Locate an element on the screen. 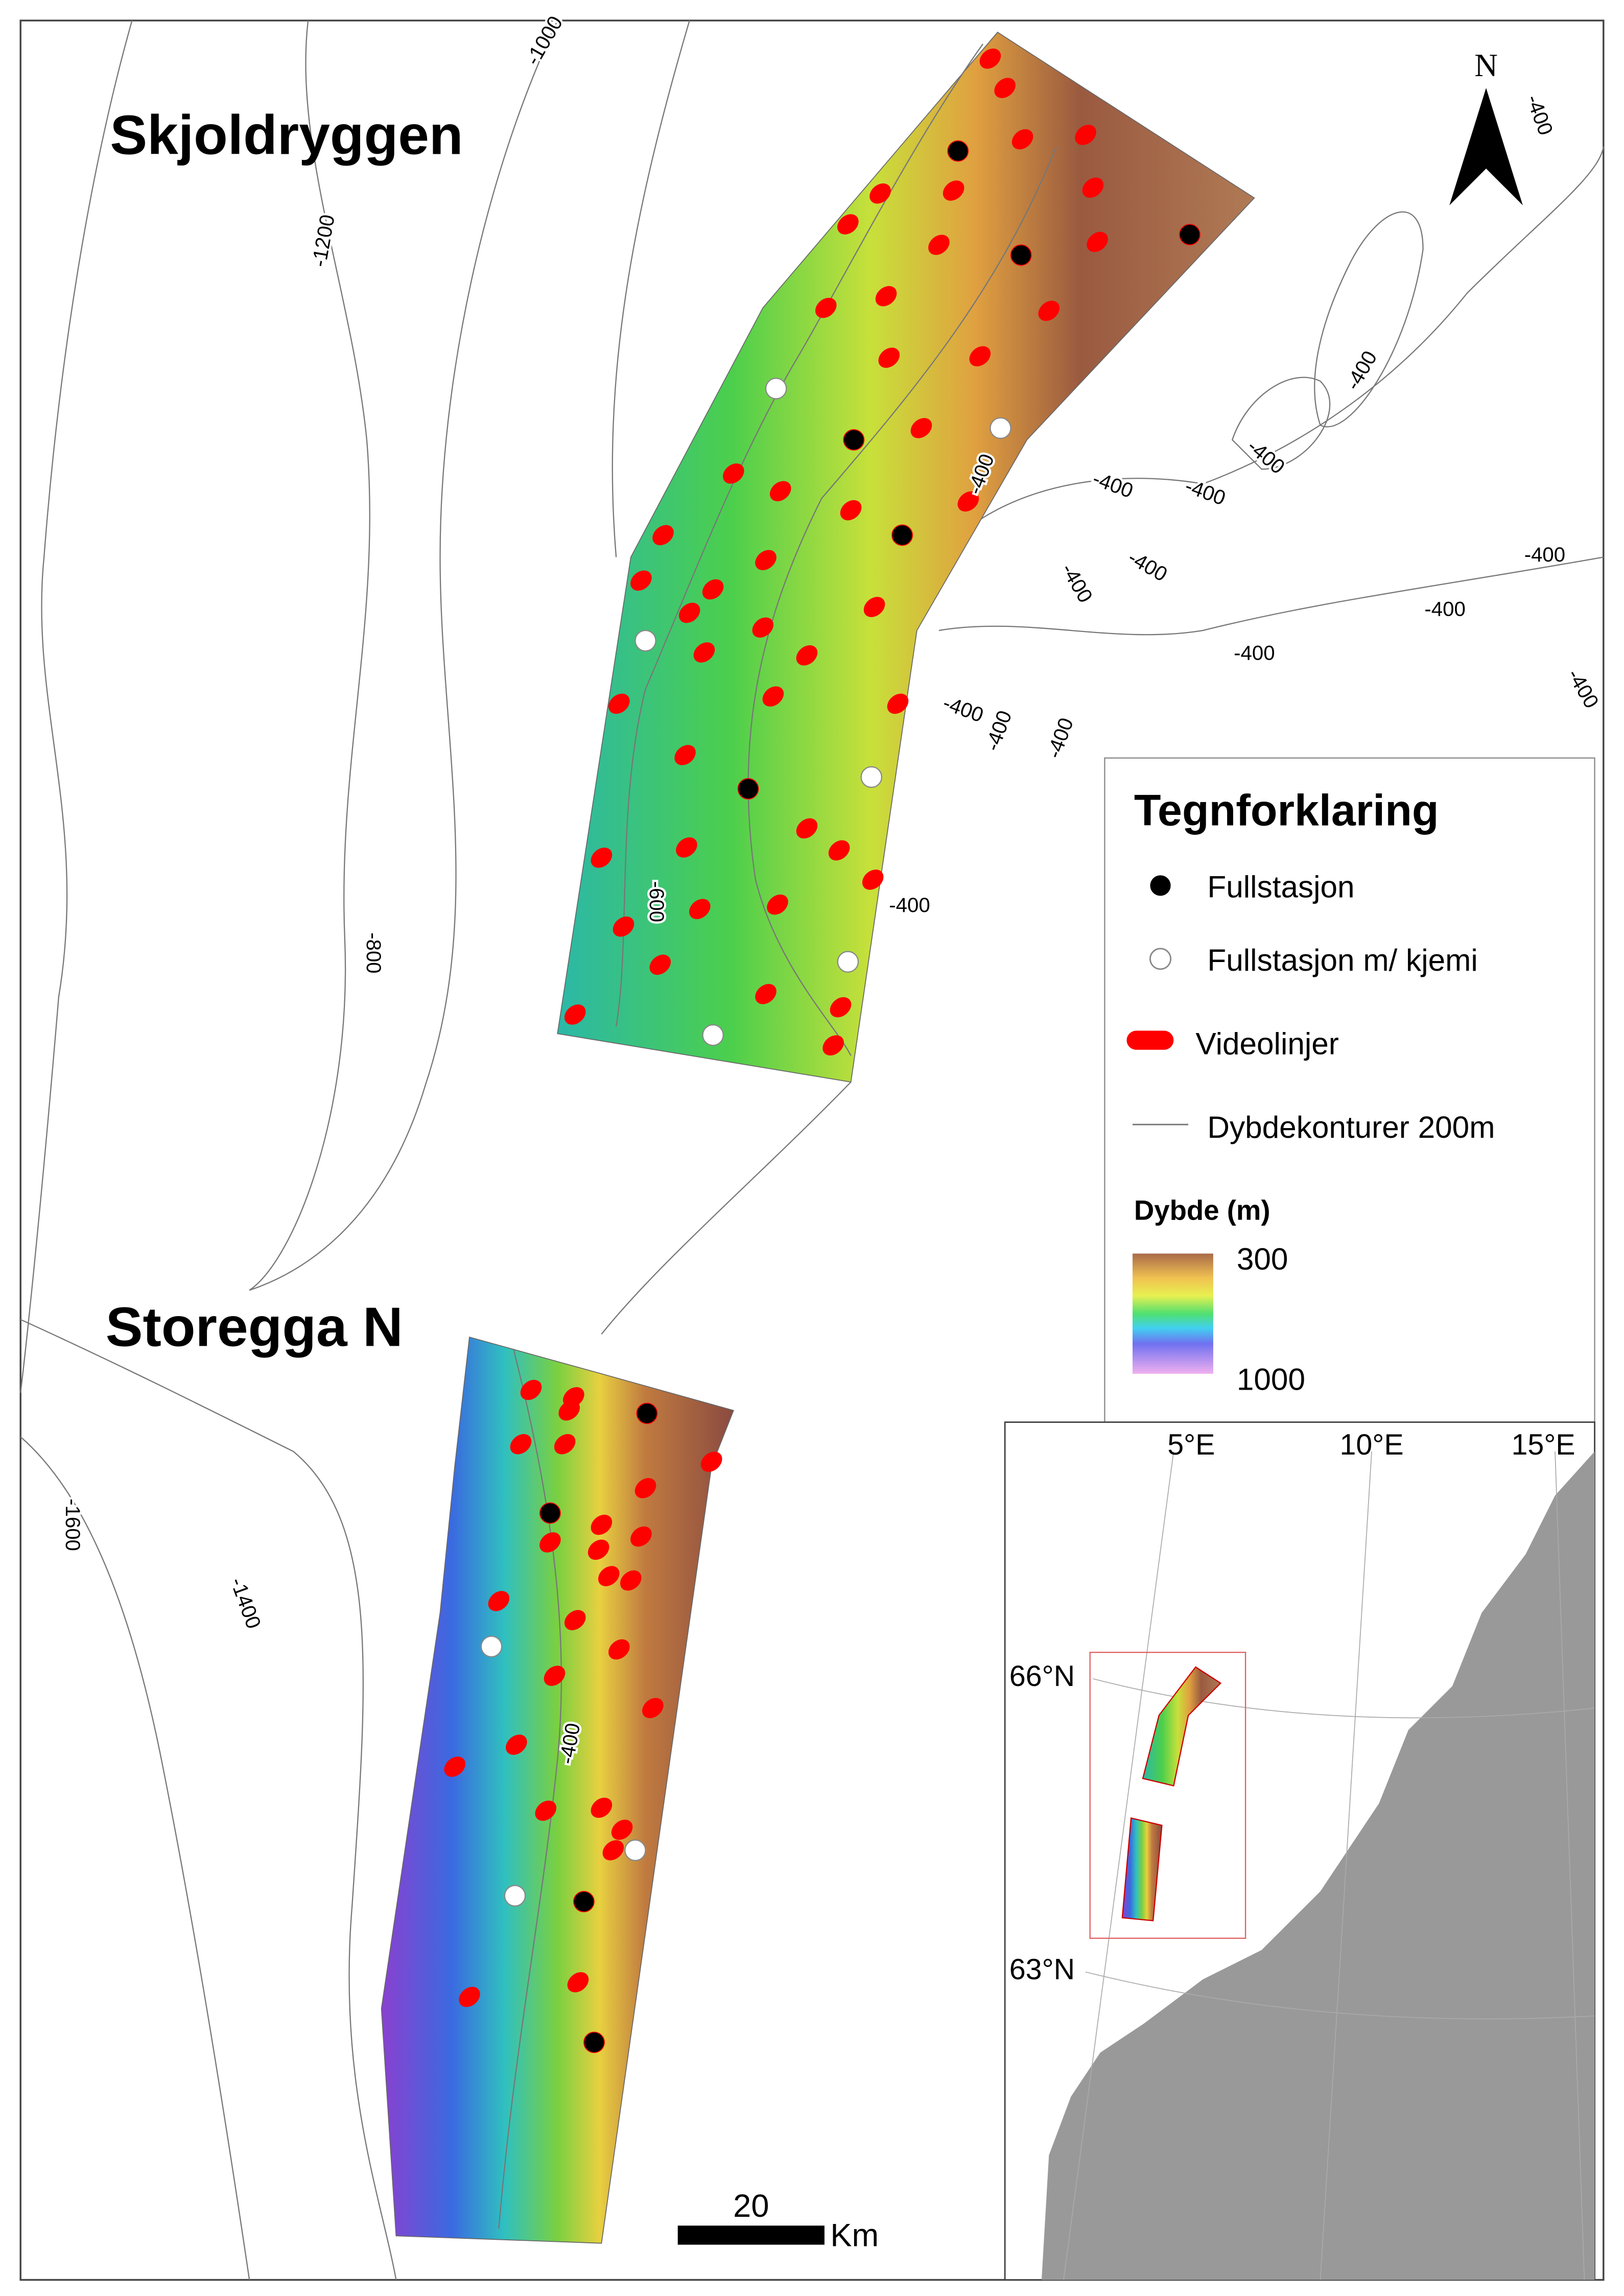  legend-item: Fullstasjon is located at coordinates (1280, 886).